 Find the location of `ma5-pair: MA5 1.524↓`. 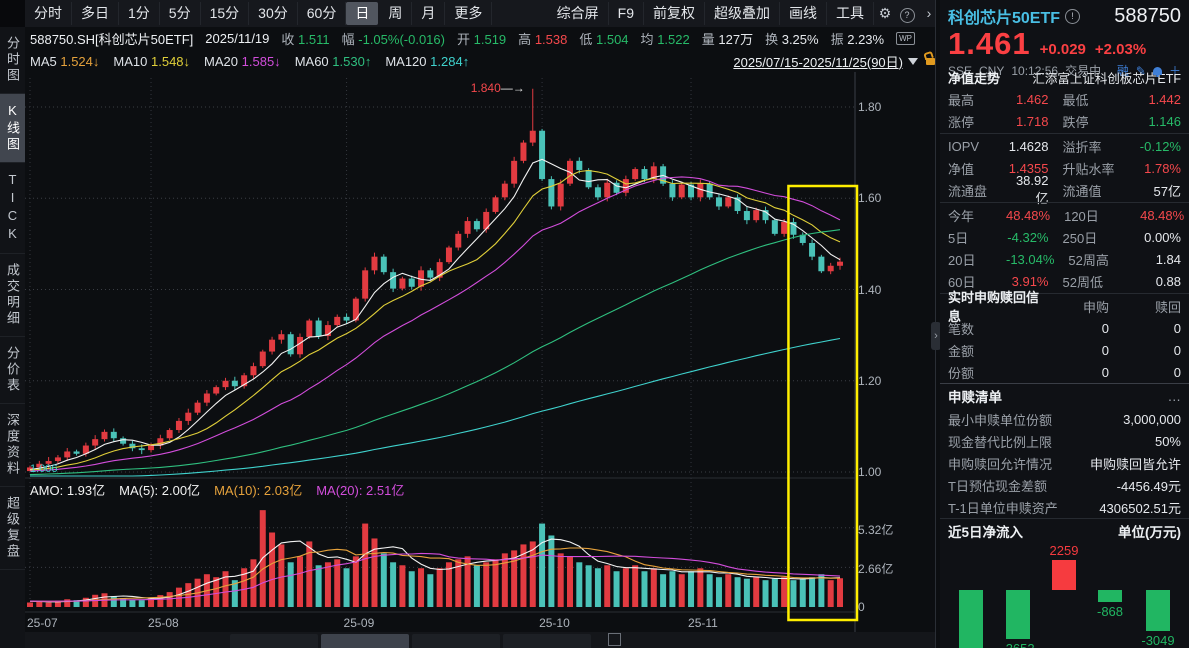

ma5-pair: MA5 1.524↓ is located at coordinates (65, 61).